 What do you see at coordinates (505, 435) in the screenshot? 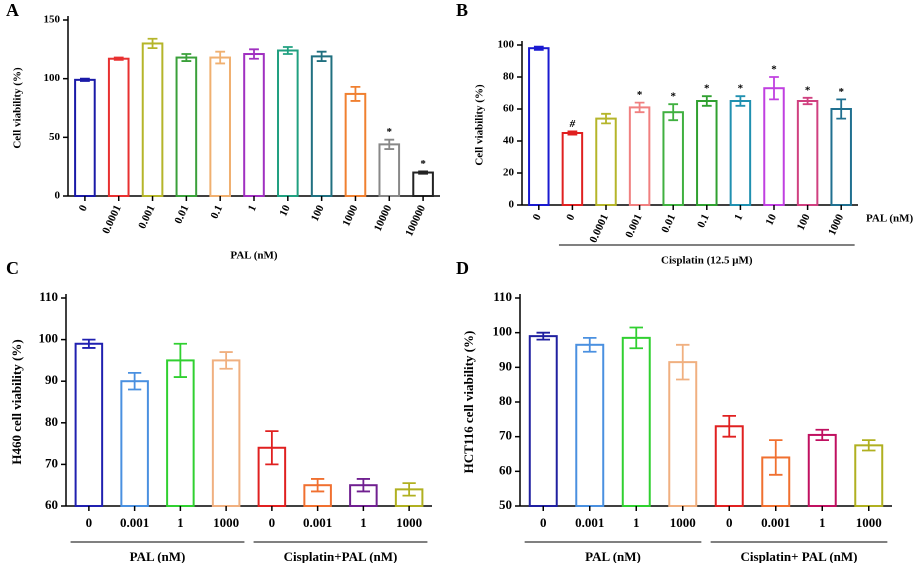
I see `y-tick-label: 70` at bounding box center [505, 435].